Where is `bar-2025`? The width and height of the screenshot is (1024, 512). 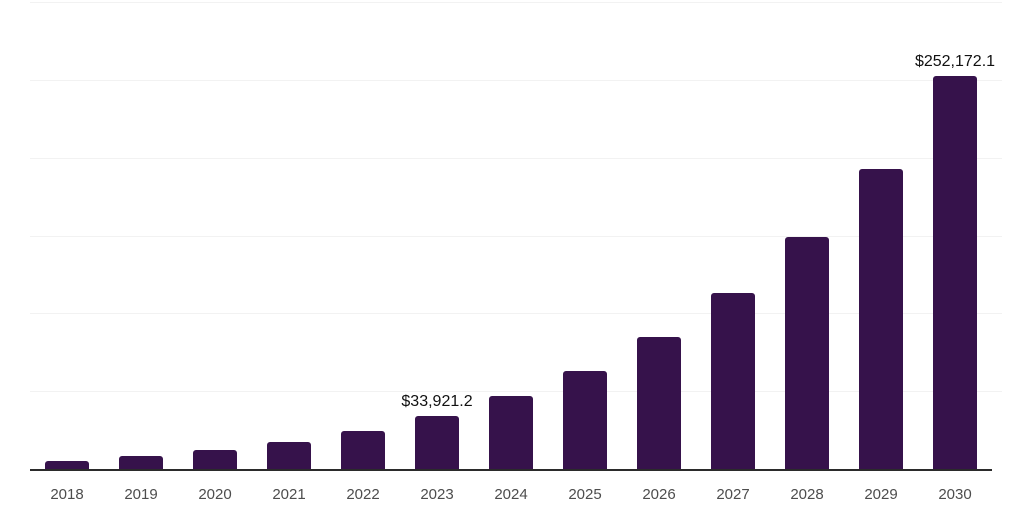 bar-2025 is located at coordinates (585, 419).